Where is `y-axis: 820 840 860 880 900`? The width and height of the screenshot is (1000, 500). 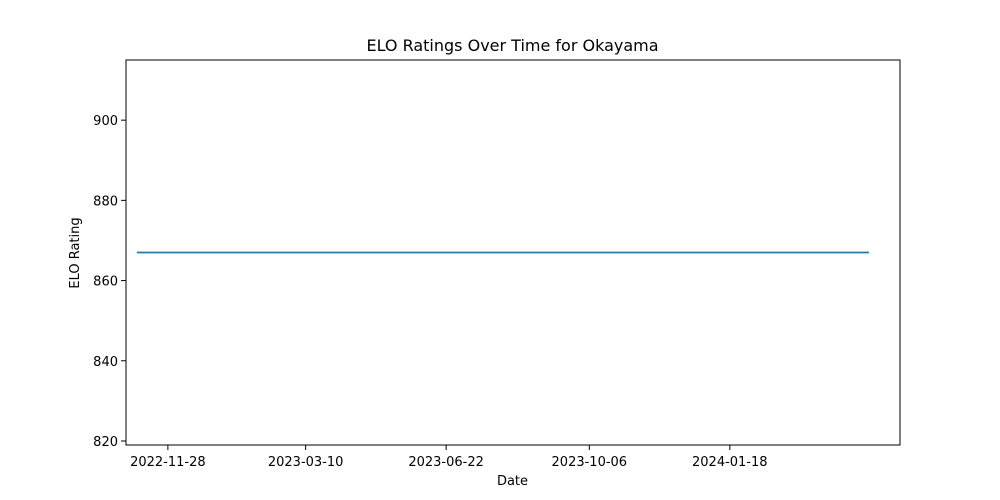
y-axis: 820 840 860 880 900 is located at coordinates (109, 282).